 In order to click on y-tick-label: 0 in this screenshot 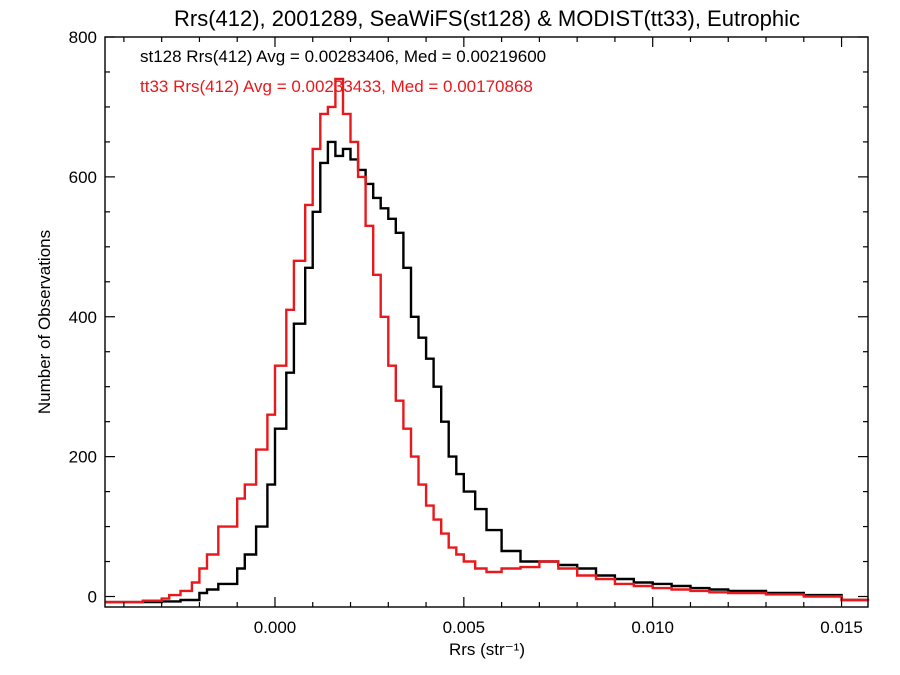, I will do `click(92, 597)`.